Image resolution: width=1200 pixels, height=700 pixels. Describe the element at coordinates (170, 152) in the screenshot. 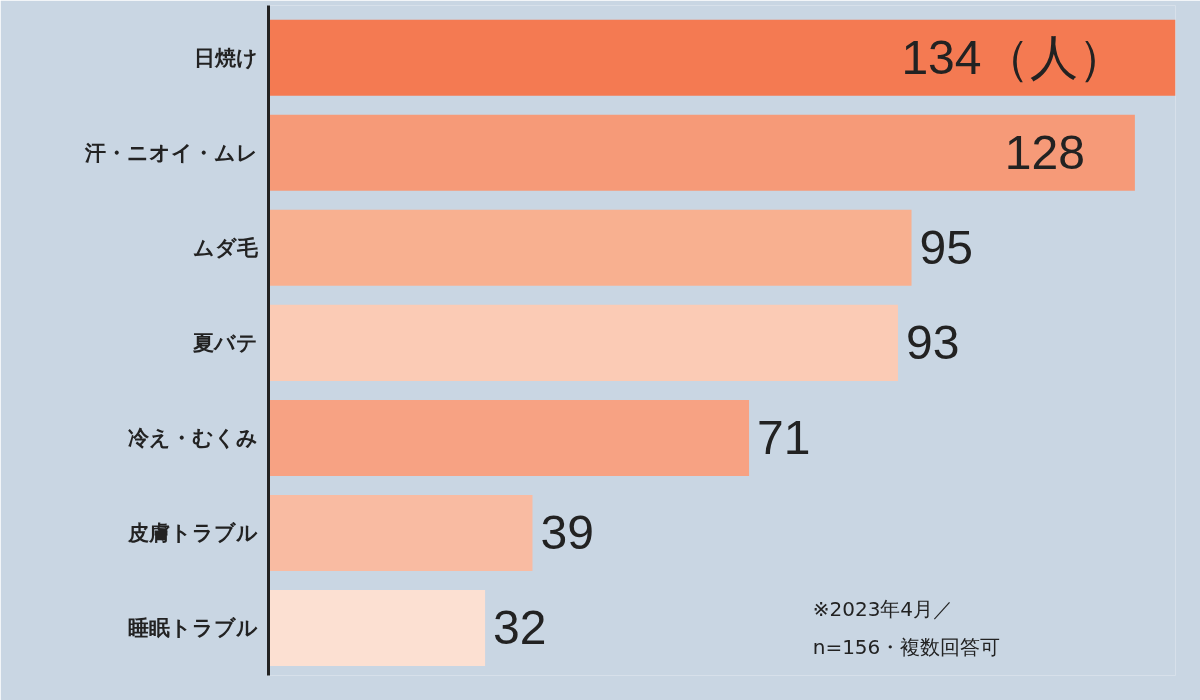

I see `y-tick-label: 汗・ニオイ・ムレ` at that location.